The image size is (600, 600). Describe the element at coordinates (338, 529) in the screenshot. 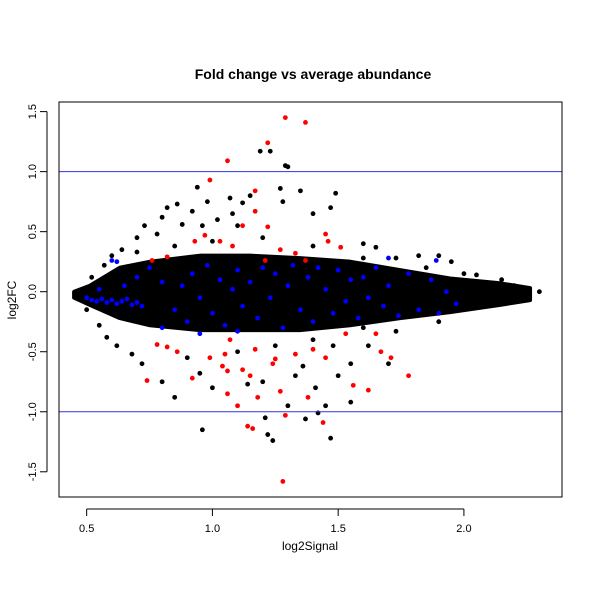

I see `x-tick-label: 1.5` at that location.